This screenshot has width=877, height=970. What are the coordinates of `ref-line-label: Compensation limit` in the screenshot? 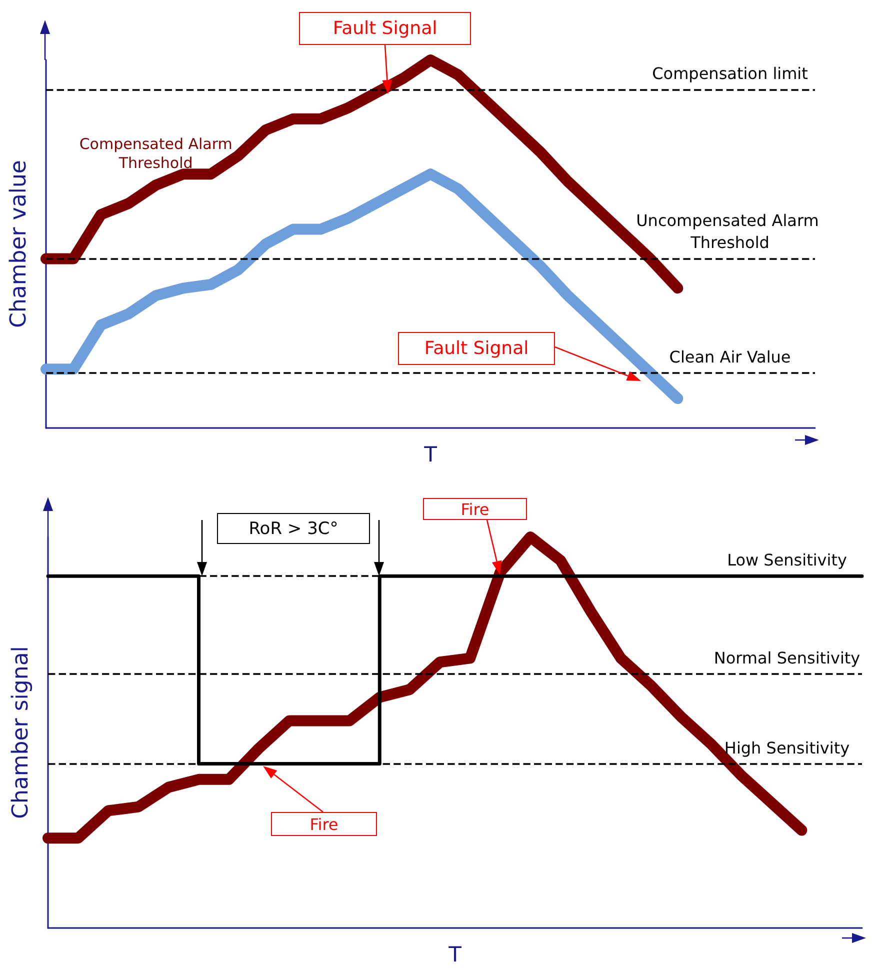 It's located at (730, 73).